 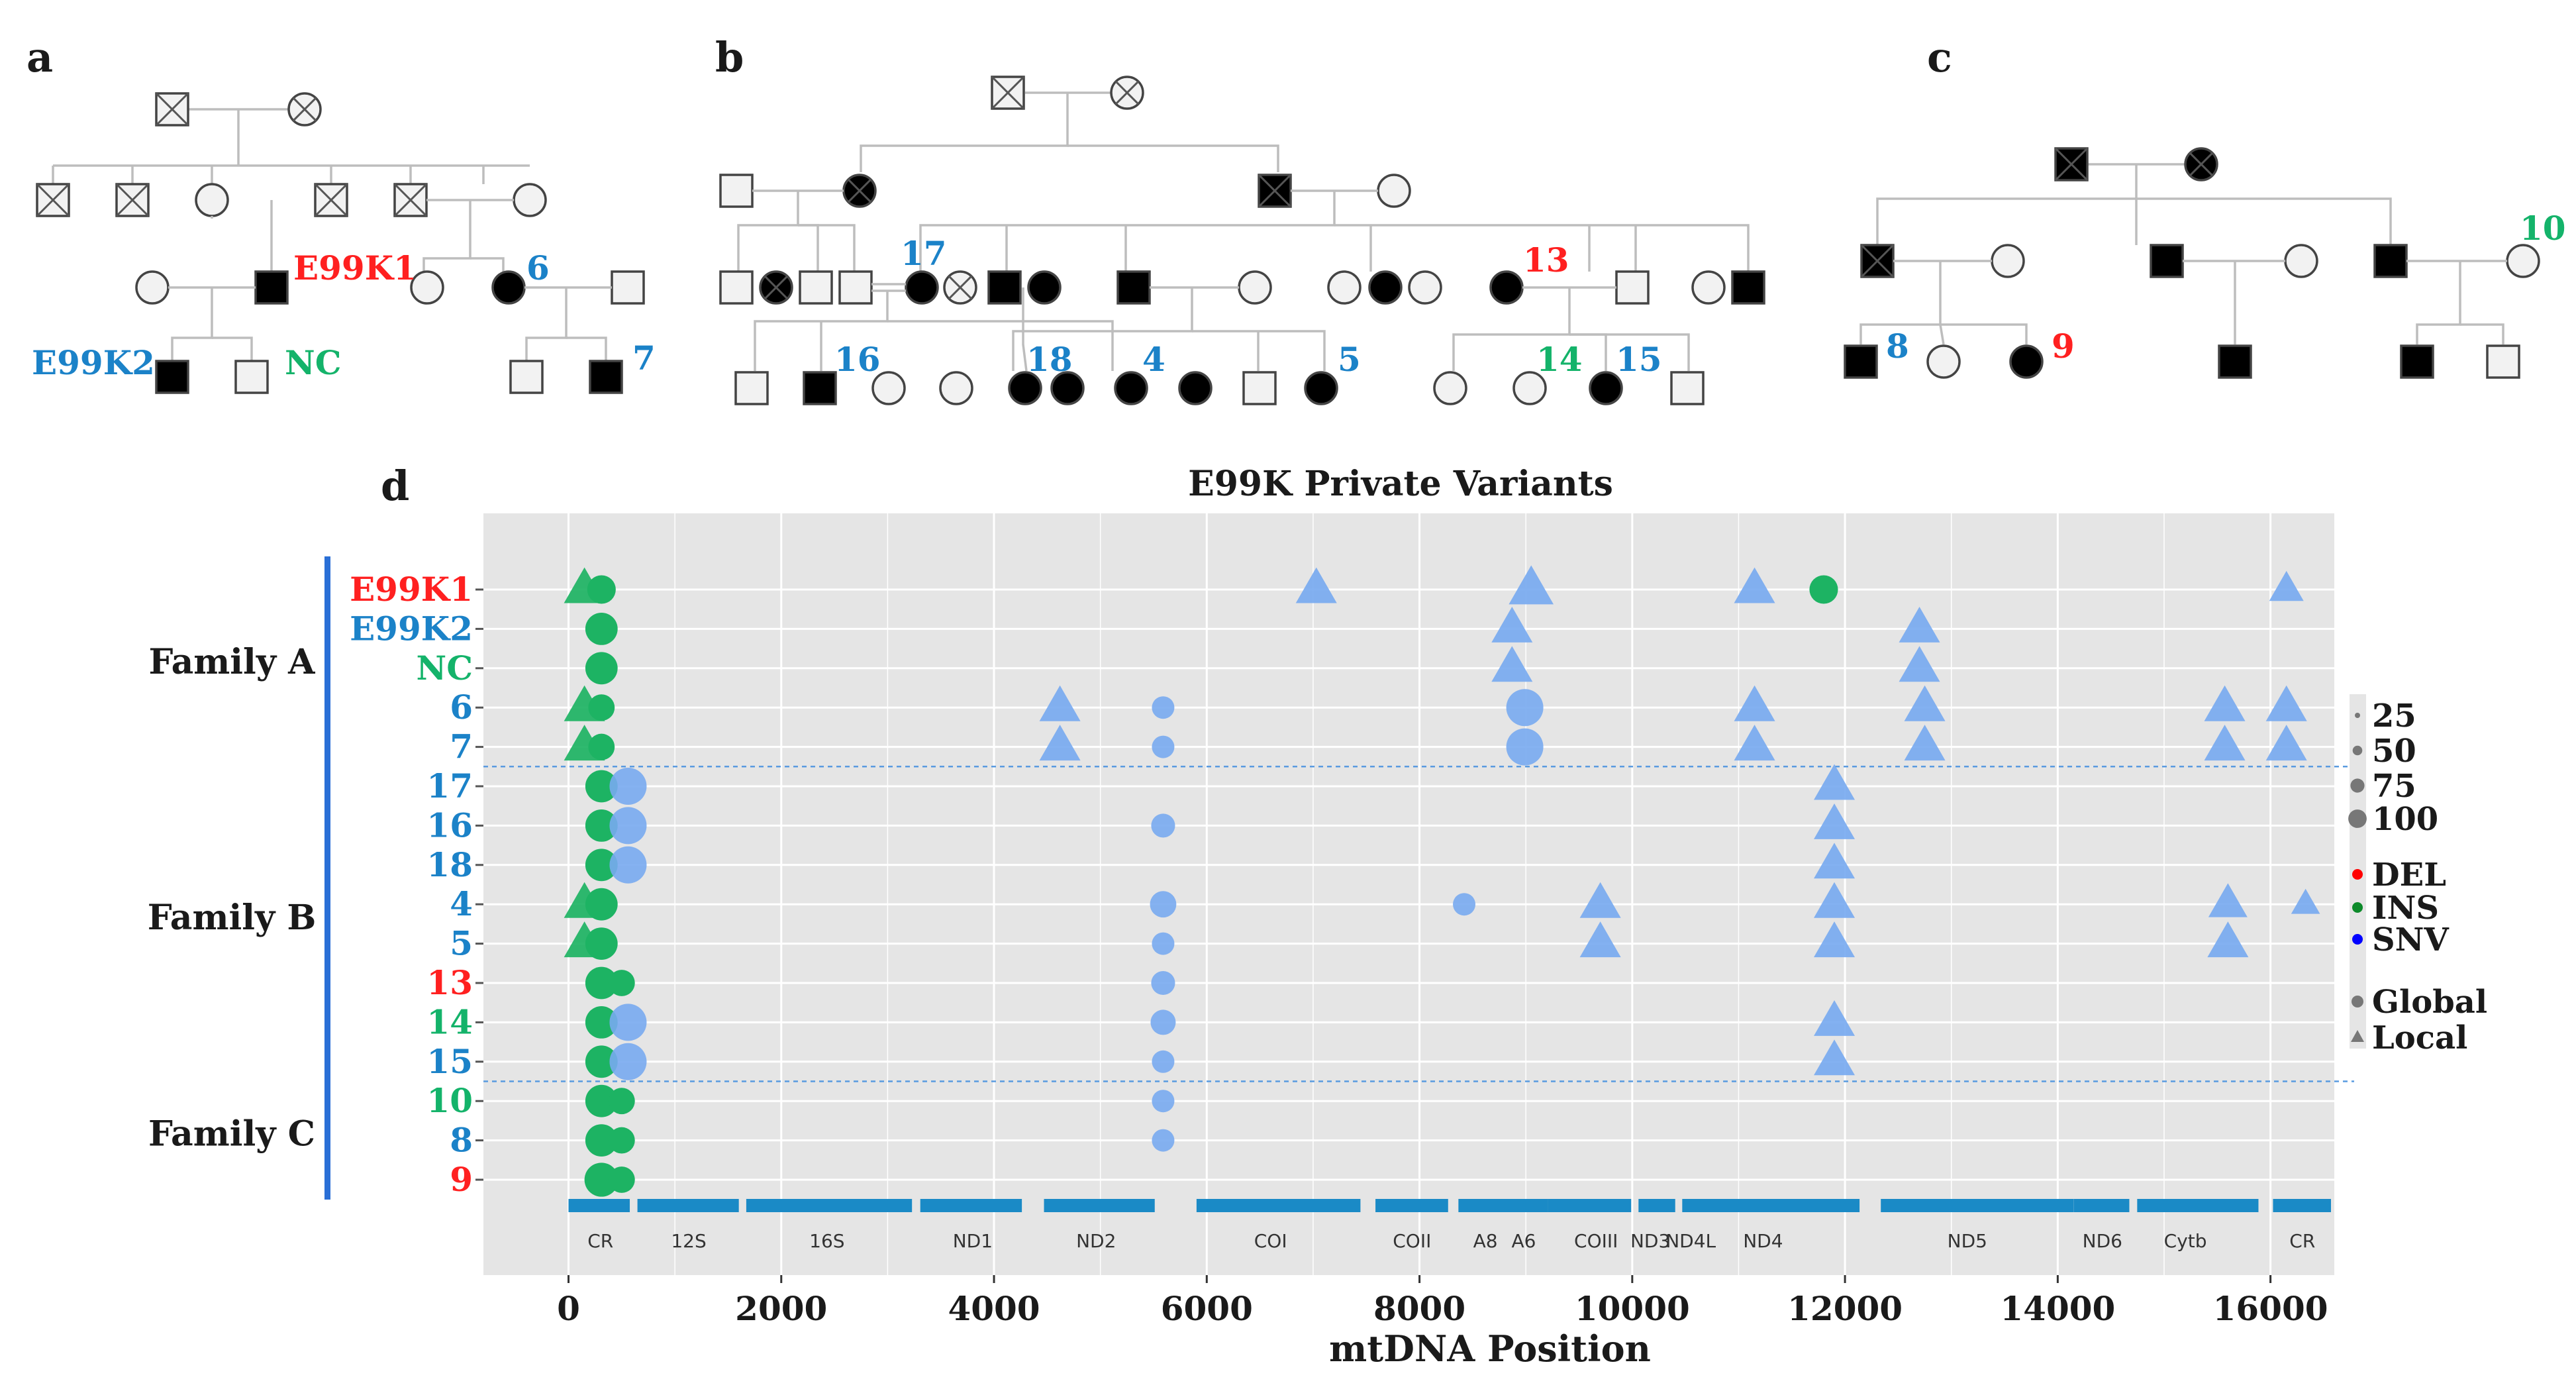 What do you see at coordinates (1419, 1308) in the screenshot?
I see `x-tick-label: 8000` at bounding box center [1419, 1308].